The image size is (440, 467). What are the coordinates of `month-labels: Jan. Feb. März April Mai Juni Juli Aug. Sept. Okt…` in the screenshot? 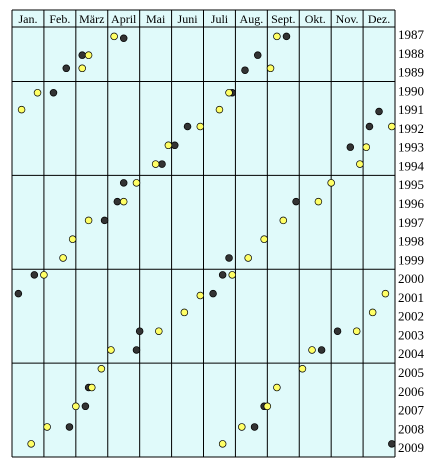 It's located at (204, 19).